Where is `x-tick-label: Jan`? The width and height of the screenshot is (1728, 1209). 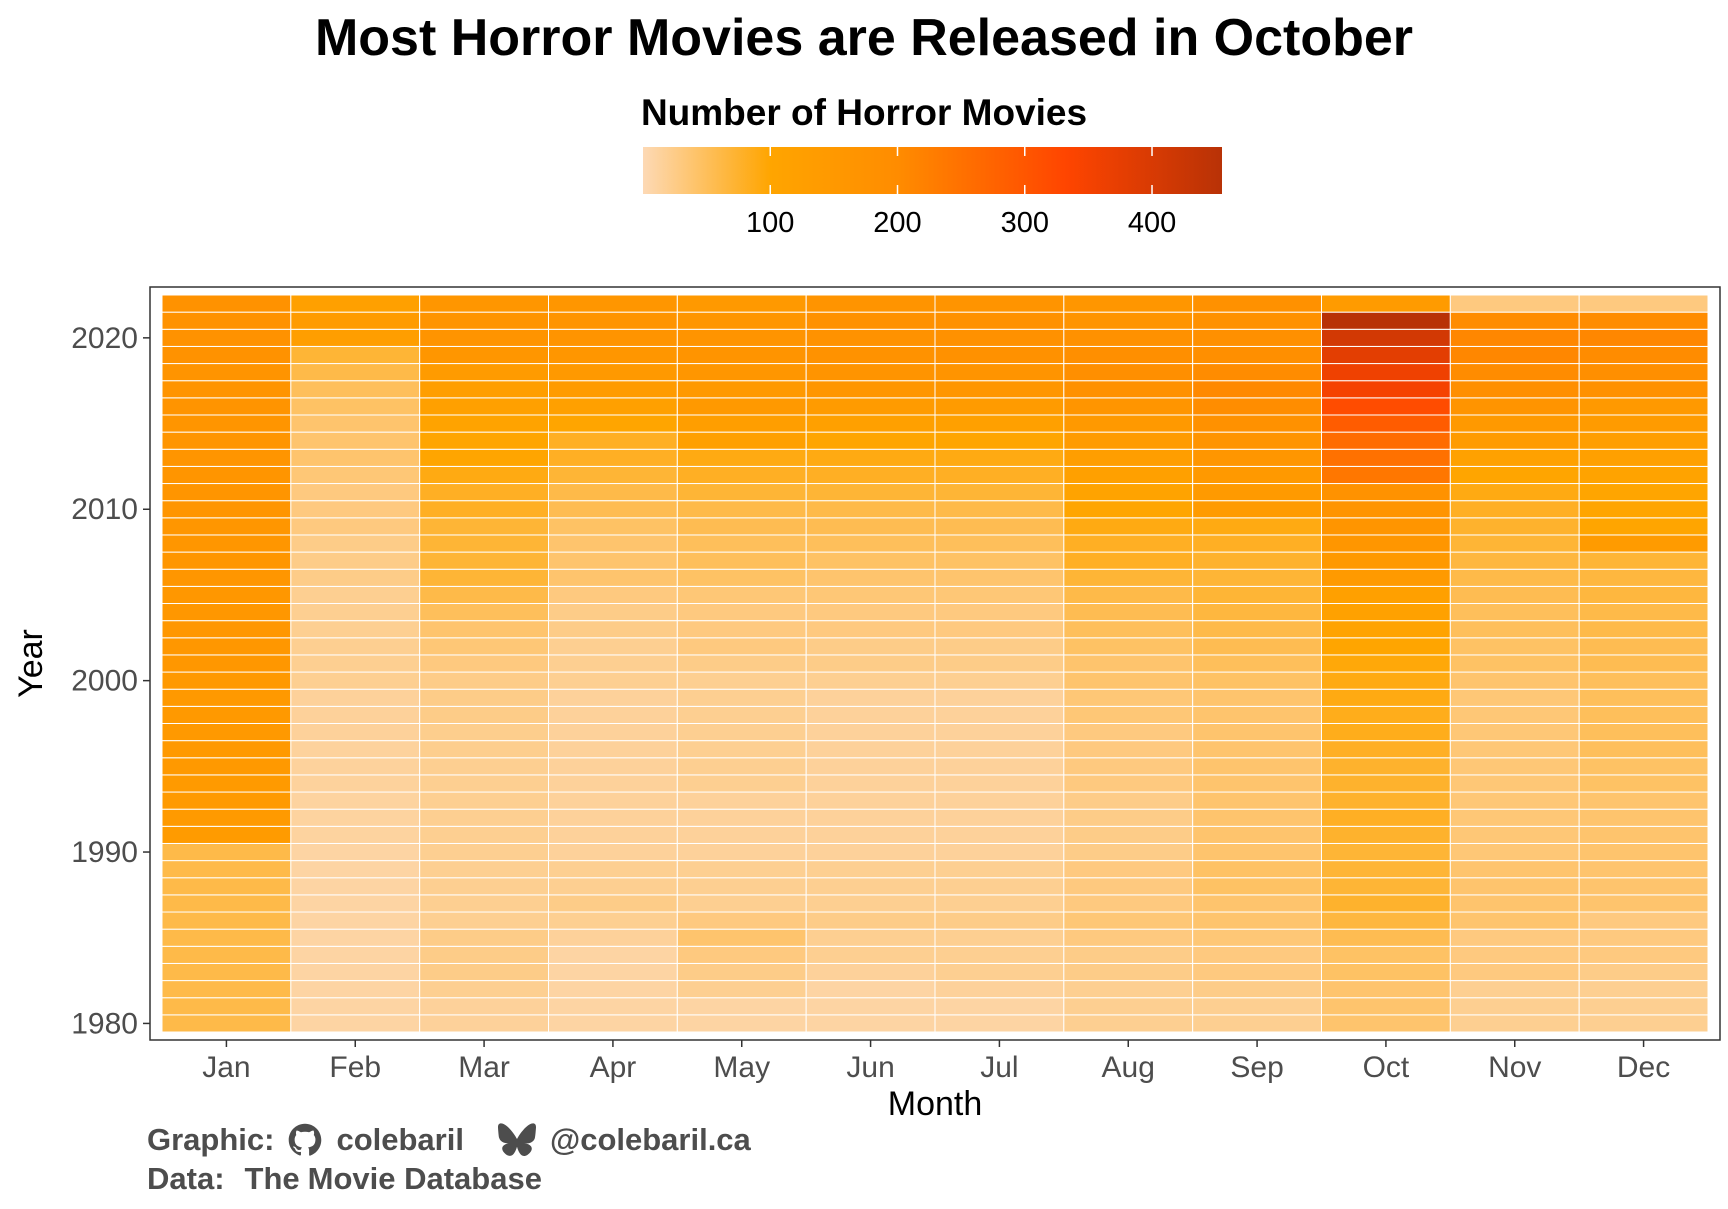
x-tick-label: Jan is located at coordinates (226, 1067).